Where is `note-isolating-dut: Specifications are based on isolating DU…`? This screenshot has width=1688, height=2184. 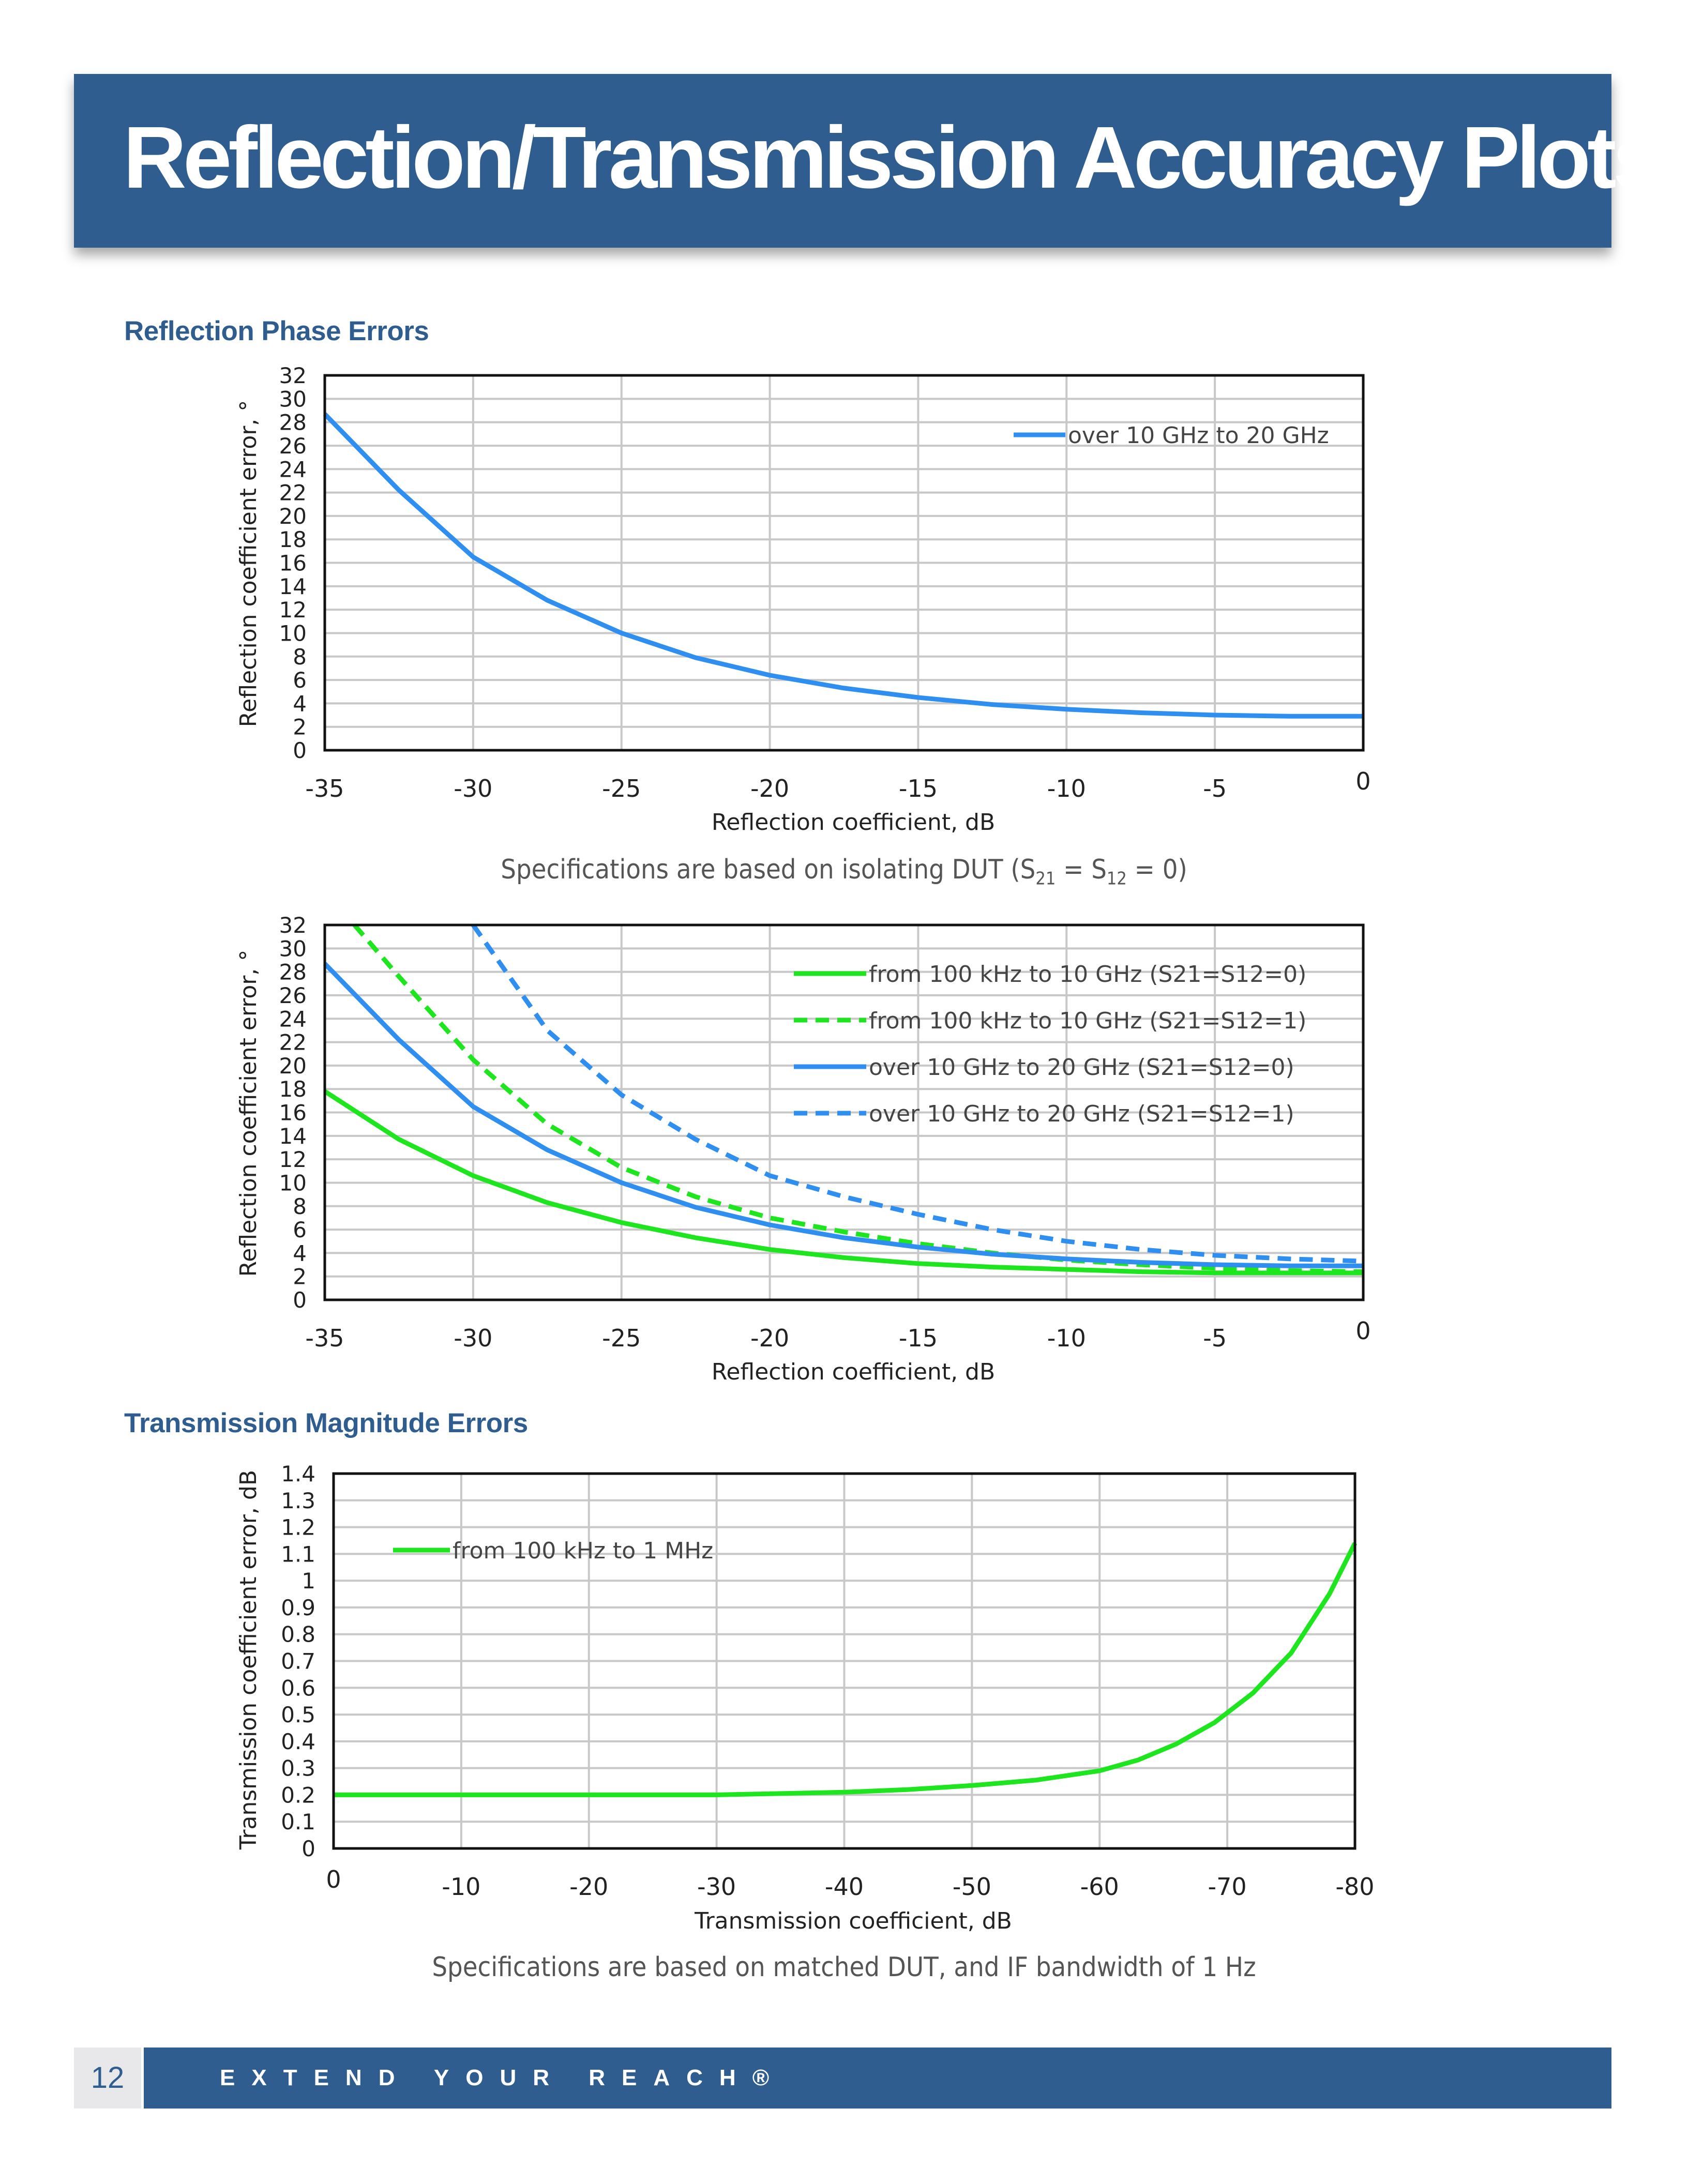 note-isolating-dut: Specifications are based on isolating DU… is located at coordinates (844, 872).